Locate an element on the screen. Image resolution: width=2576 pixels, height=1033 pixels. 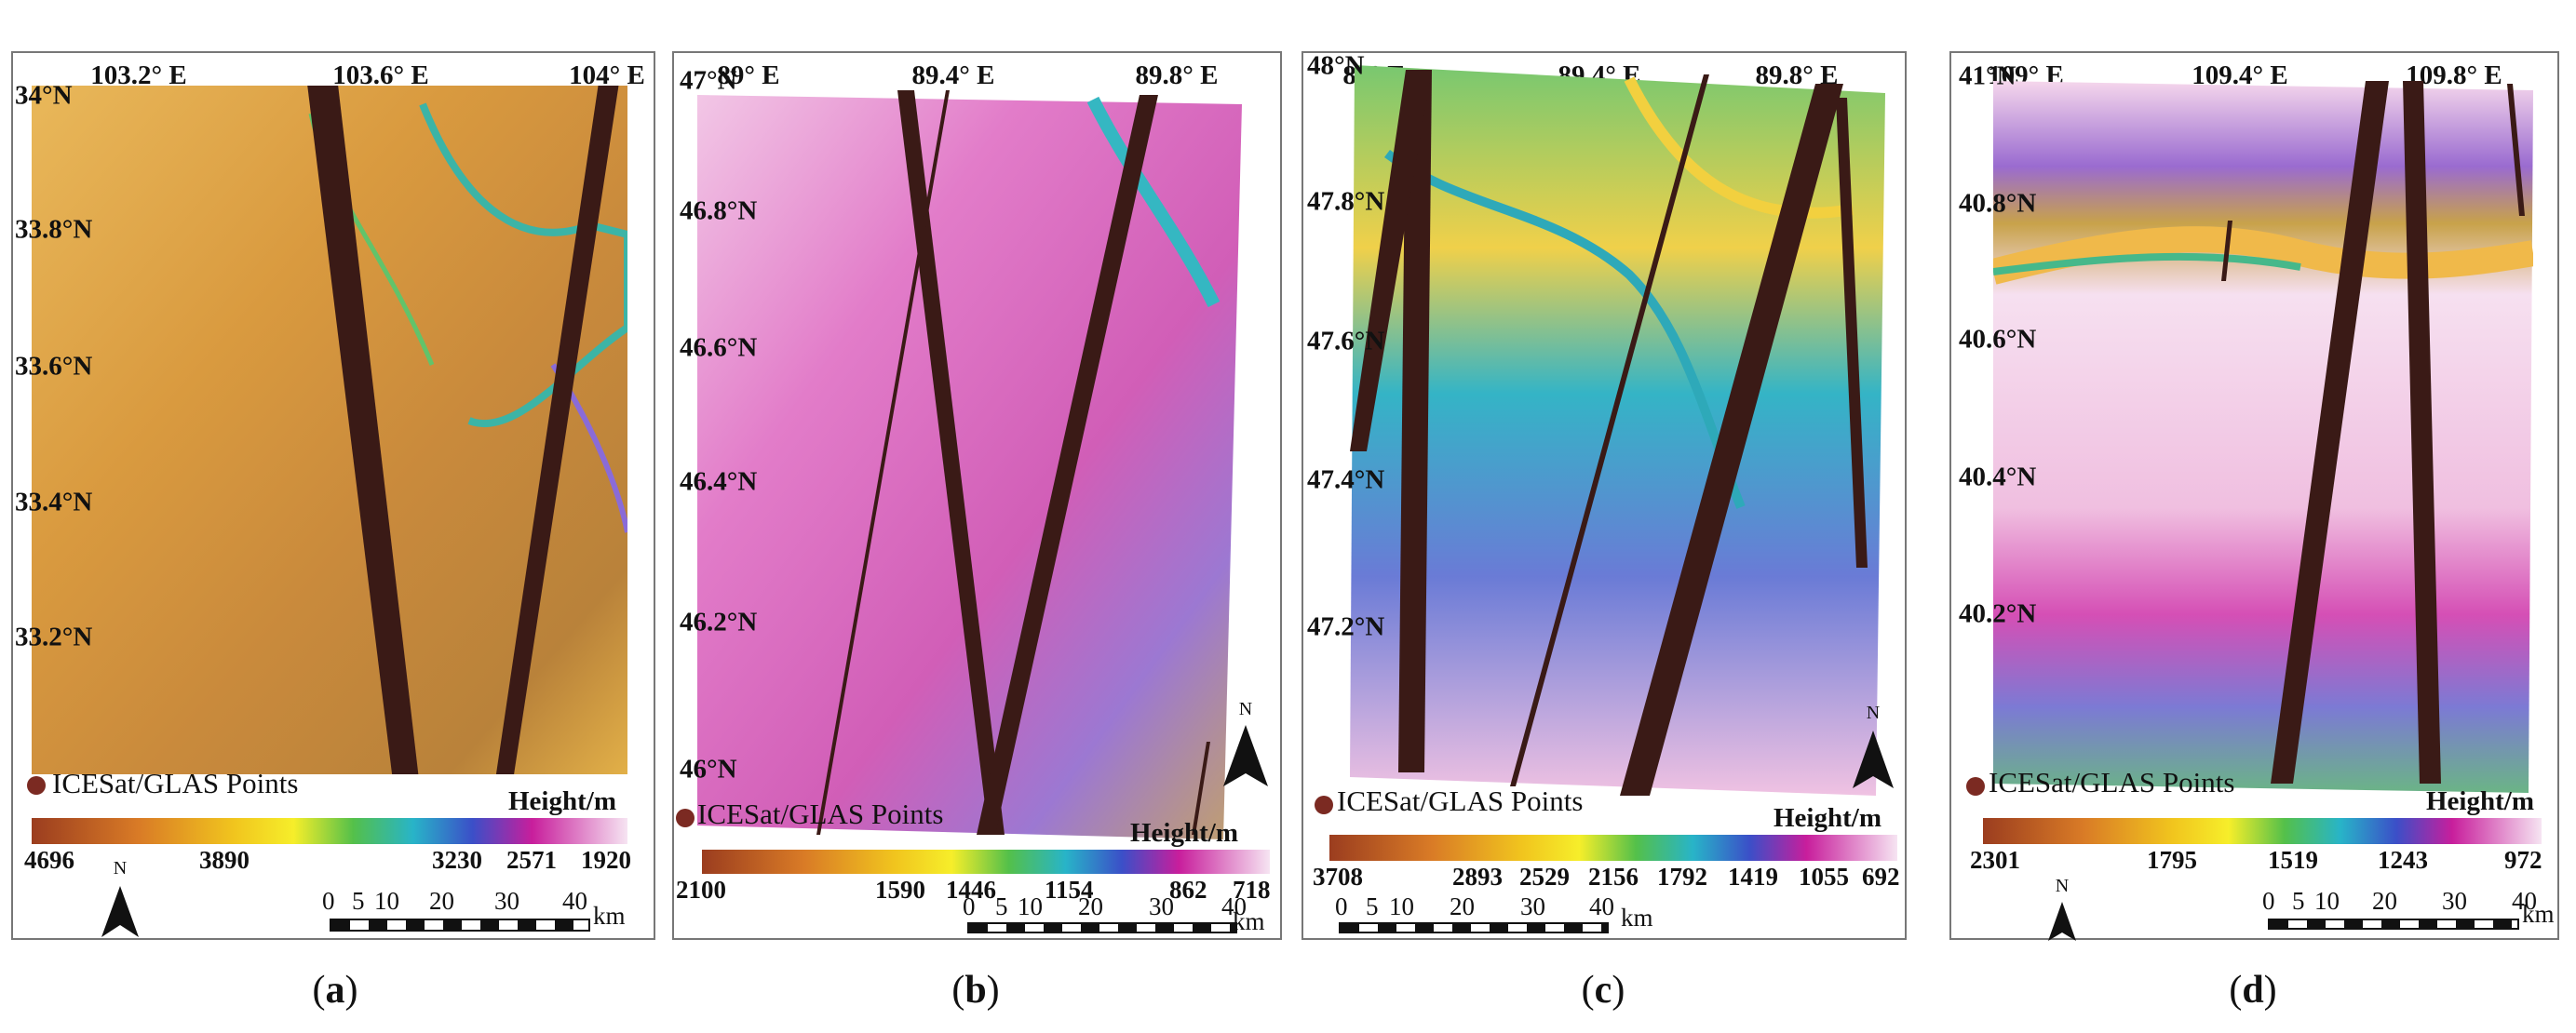
colorbar-label: 2893 is located at coordinates (1477, 877).